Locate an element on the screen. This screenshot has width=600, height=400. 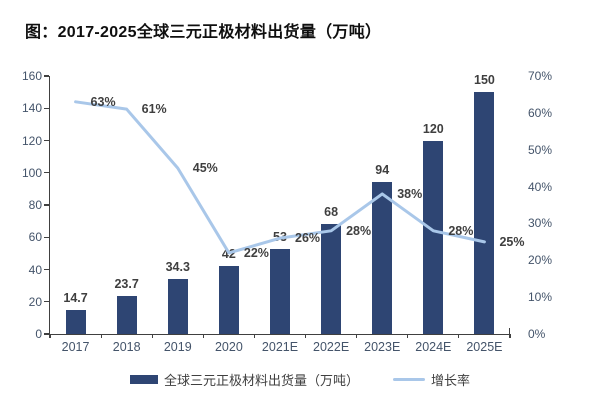
growth-rate-label: 38% is located at coordinates (410, 193).